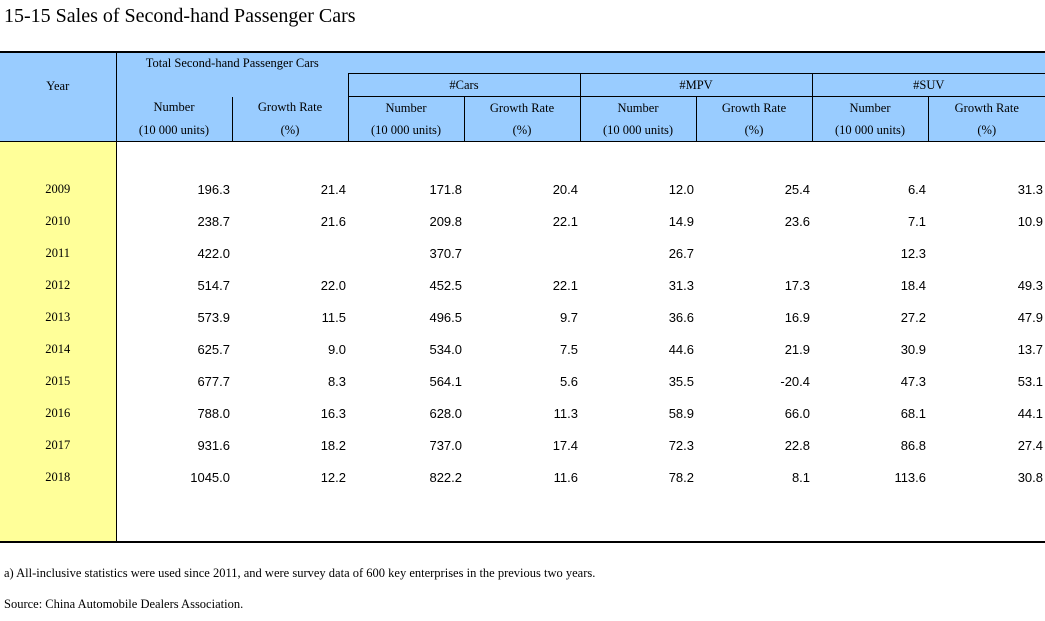  I want to click on growth-rate-cell: 30.8, so click(1030, 477).